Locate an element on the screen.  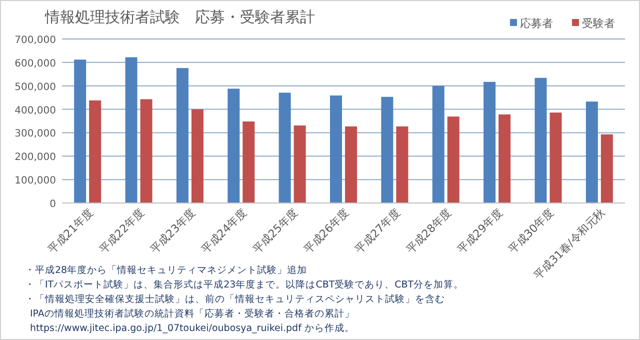
x-tick-label: 平成24年度 is located at coordinates (224, 231).